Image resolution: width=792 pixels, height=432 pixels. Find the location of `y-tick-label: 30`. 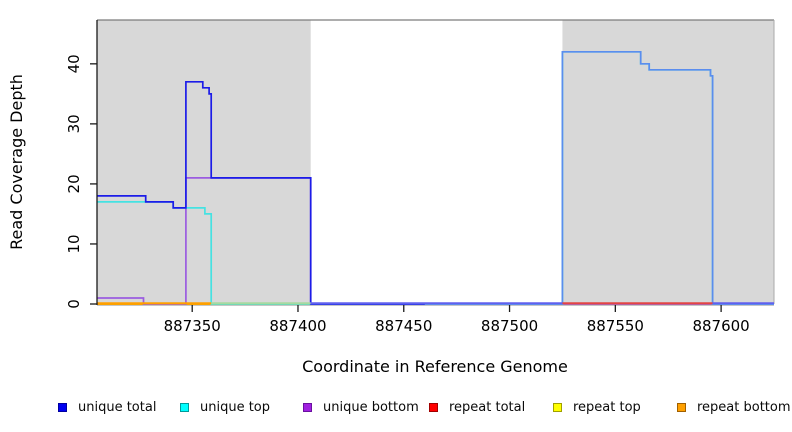

y-tick-label: 30 is located at coordinates (74, 123).